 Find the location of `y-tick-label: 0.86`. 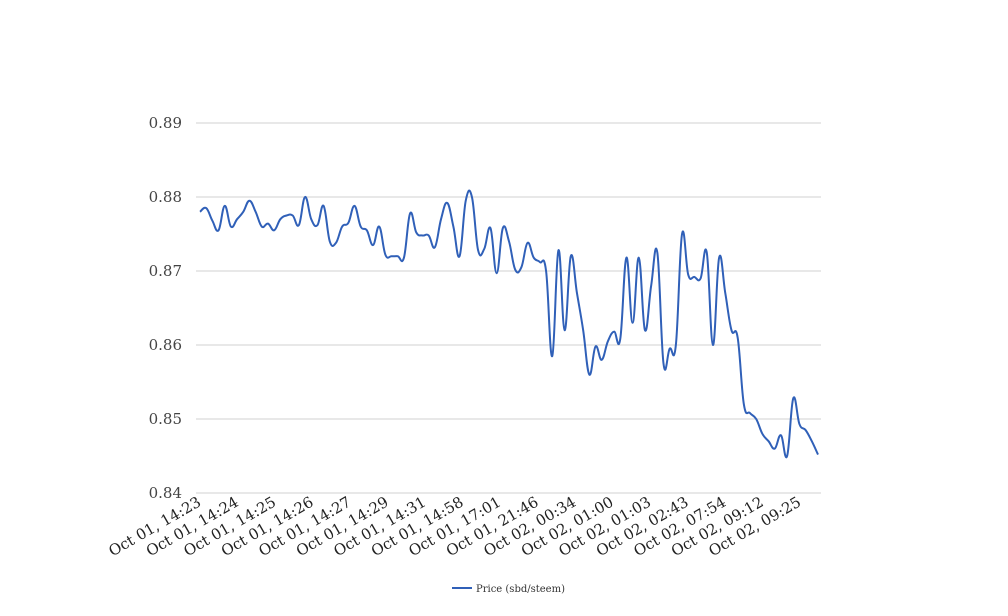

y-tick-label: 0.86 is located at coordinates (165, 345).